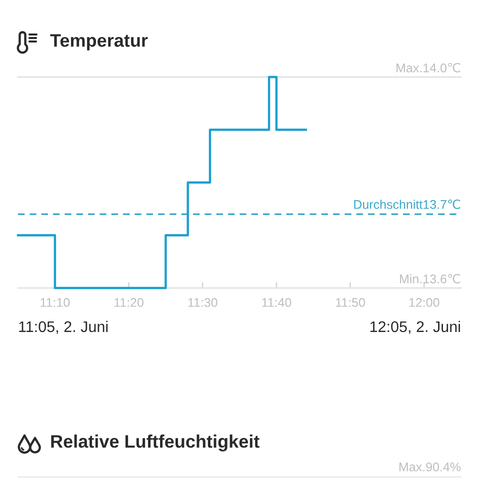 This screenshot has width=480, height=480. I want to click on text: 11:05, 2. Juni, so click(63, 327).